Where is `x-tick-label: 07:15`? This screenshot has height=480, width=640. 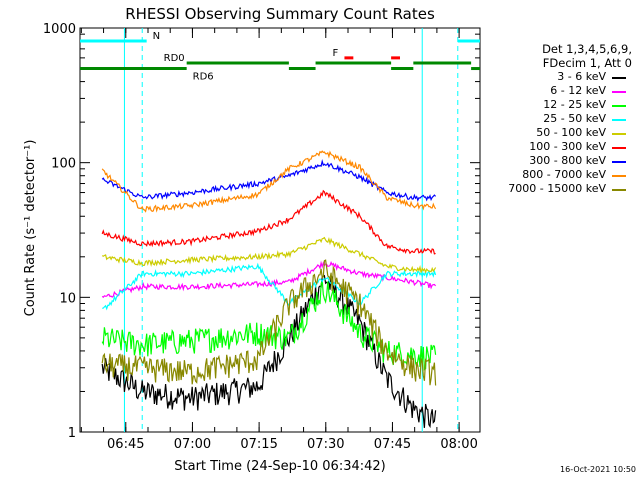
x-tick-label: 07:15 is located at coordinates (258, 444).